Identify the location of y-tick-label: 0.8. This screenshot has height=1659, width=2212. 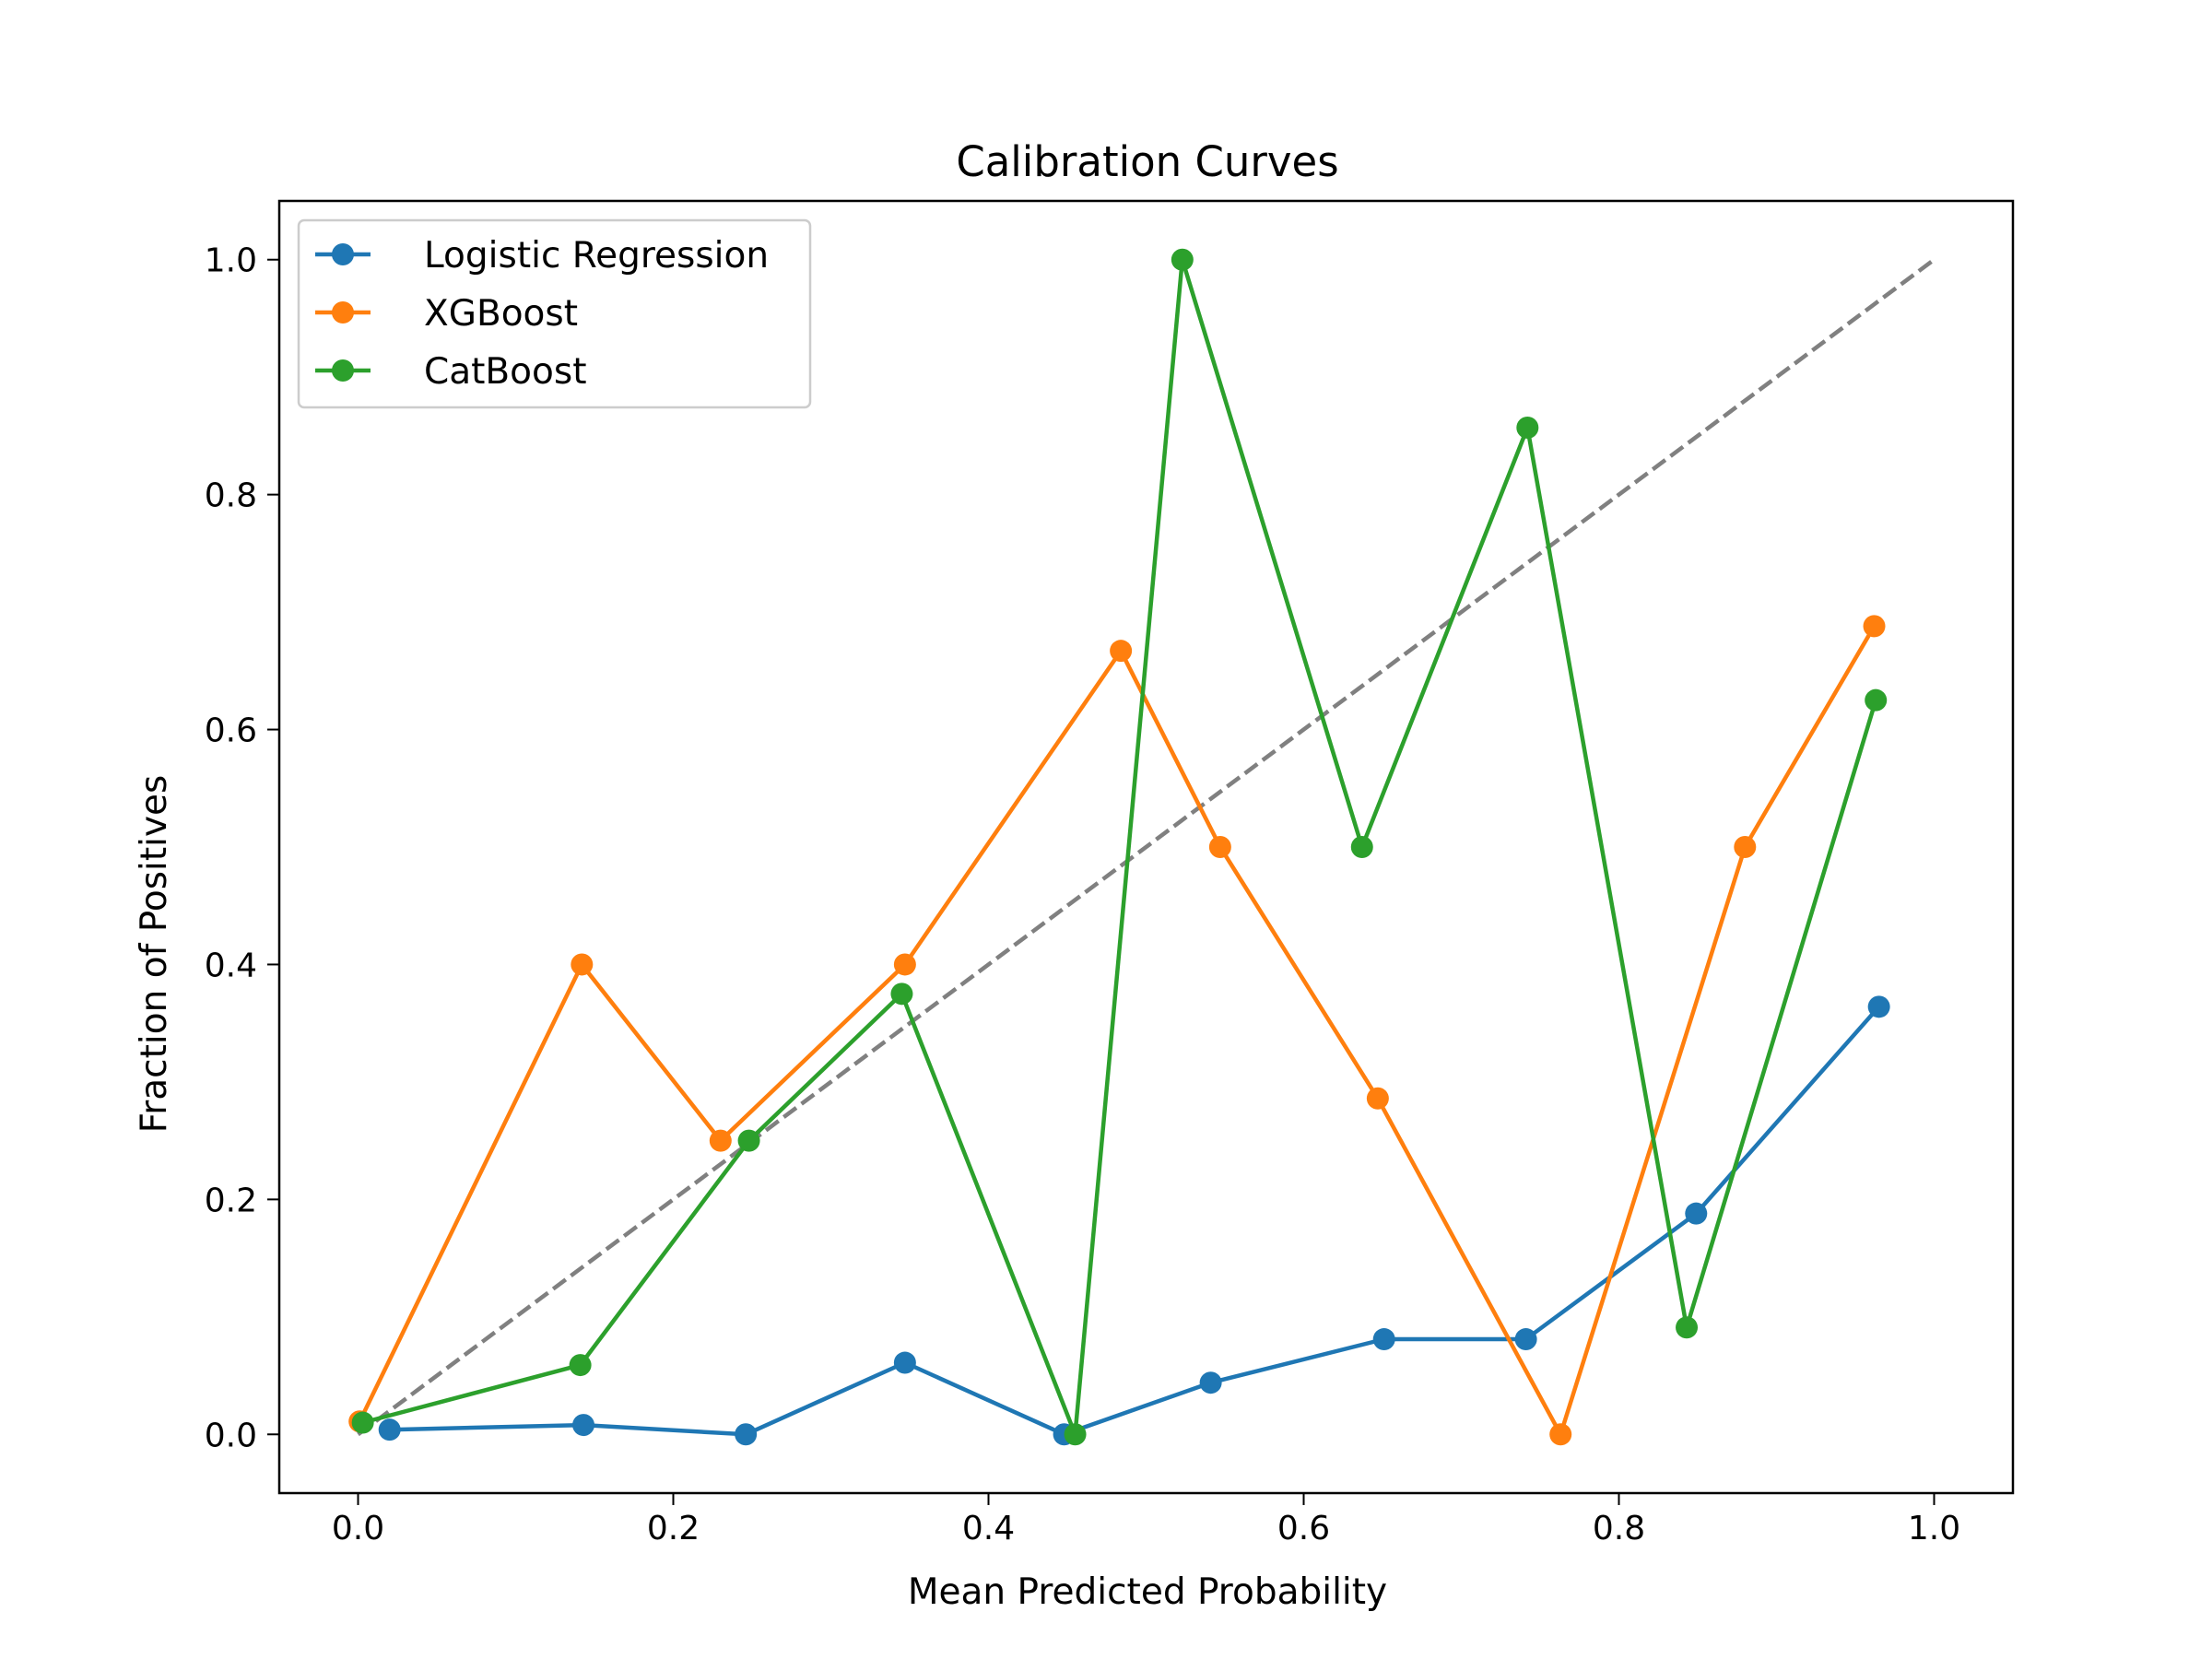
(231, 496).